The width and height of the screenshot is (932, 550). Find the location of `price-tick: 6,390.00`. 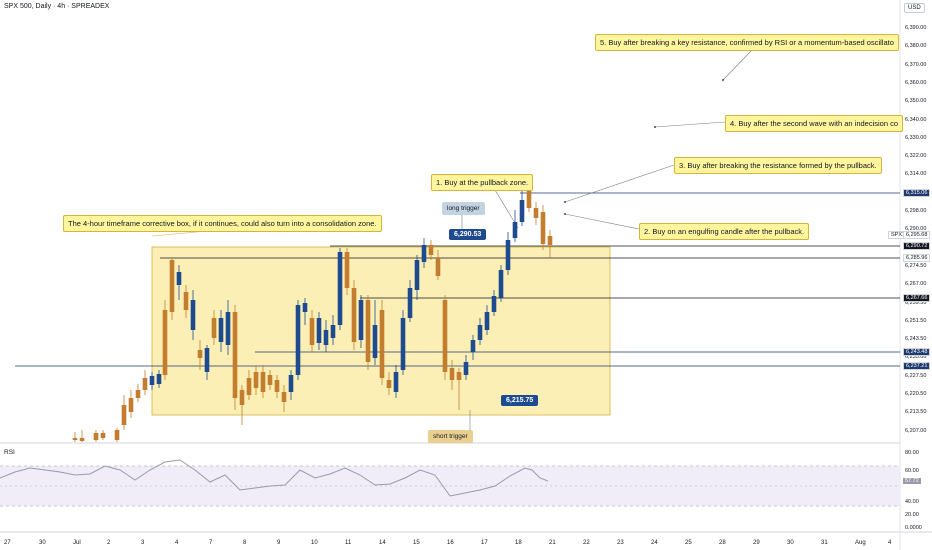

price-tick: 6,390.00 is located at coordinates (916, 28).